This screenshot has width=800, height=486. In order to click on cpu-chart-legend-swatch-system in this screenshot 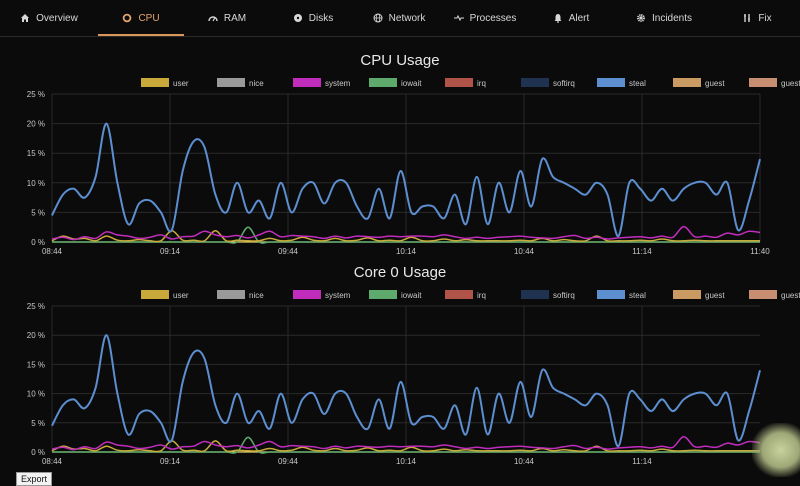, I will do `click(307, 82)`.